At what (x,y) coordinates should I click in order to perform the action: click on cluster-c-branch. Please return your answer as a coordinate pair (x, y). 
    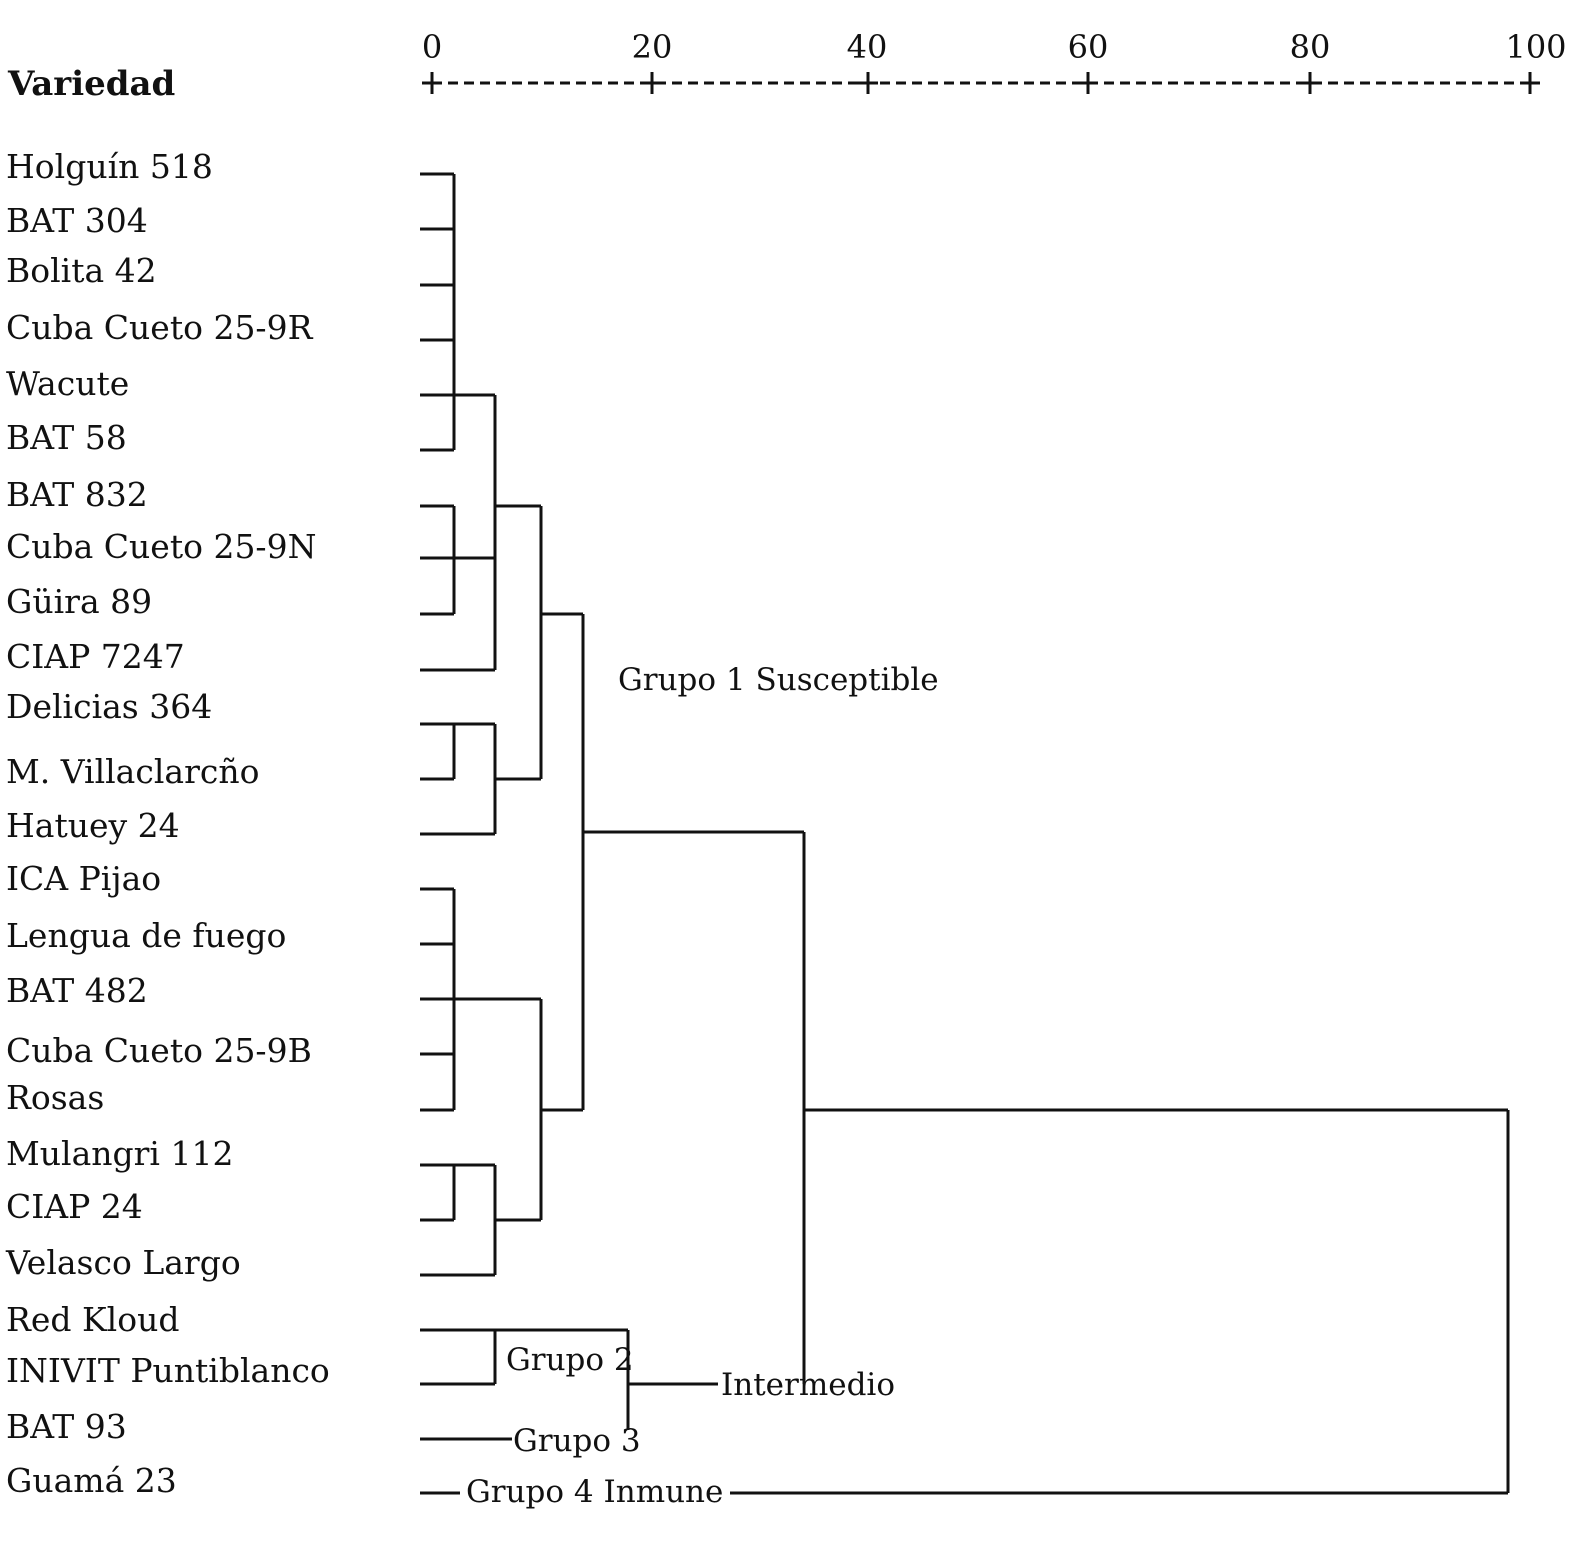
    Looking at the image, I should click on (438, 751).